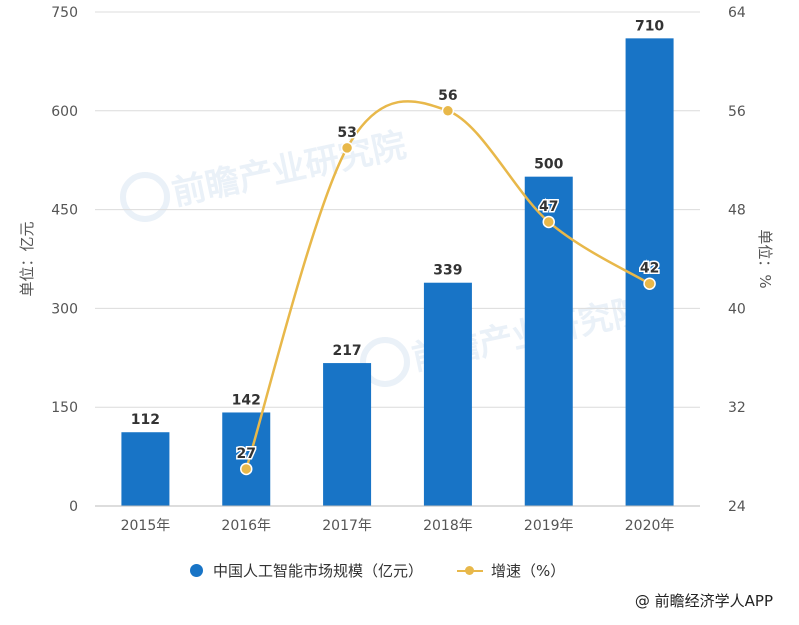 Image resolution: width=799 pixels, height=625 pixels. I want to click on x-tick-label: 2020年, so click(650, 526).